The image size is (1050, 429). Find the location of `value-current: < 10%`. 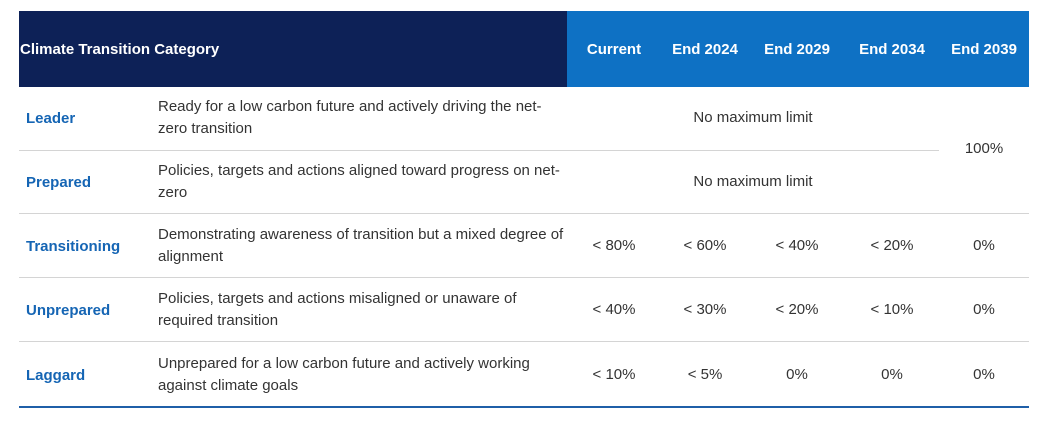

value-current: < 10% is located at coordinates (614, 374).